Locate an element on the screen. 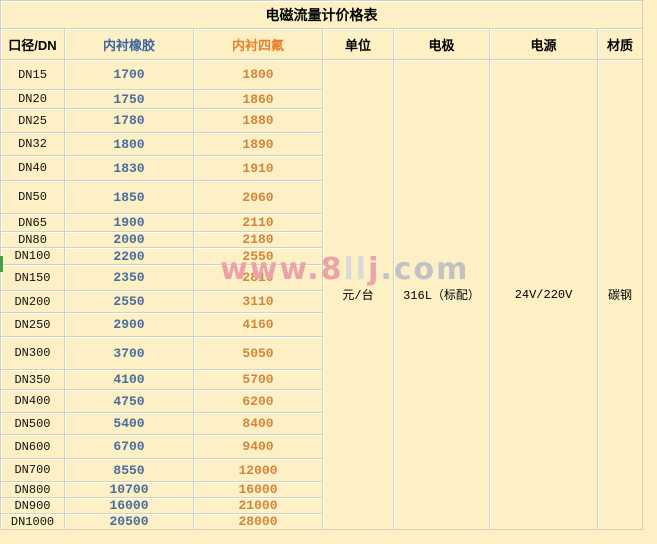 The height and width of the screenshot is (544, 657). table-row: DN1000 20500 28000 is located at coordinates (321, 521).